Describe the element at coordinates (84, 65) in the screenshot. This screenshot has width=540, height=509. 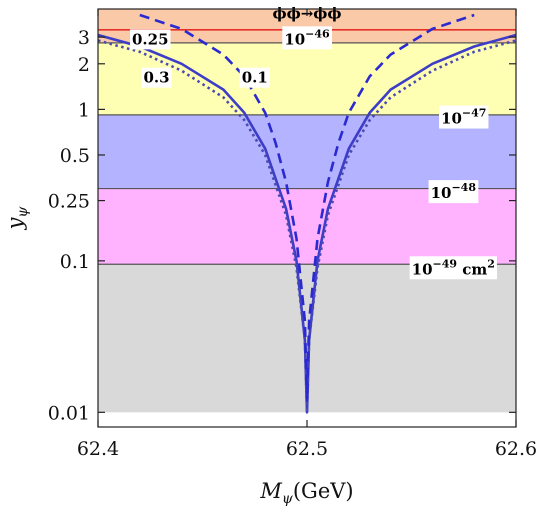
I see `y-tick-label: 2` at that location.